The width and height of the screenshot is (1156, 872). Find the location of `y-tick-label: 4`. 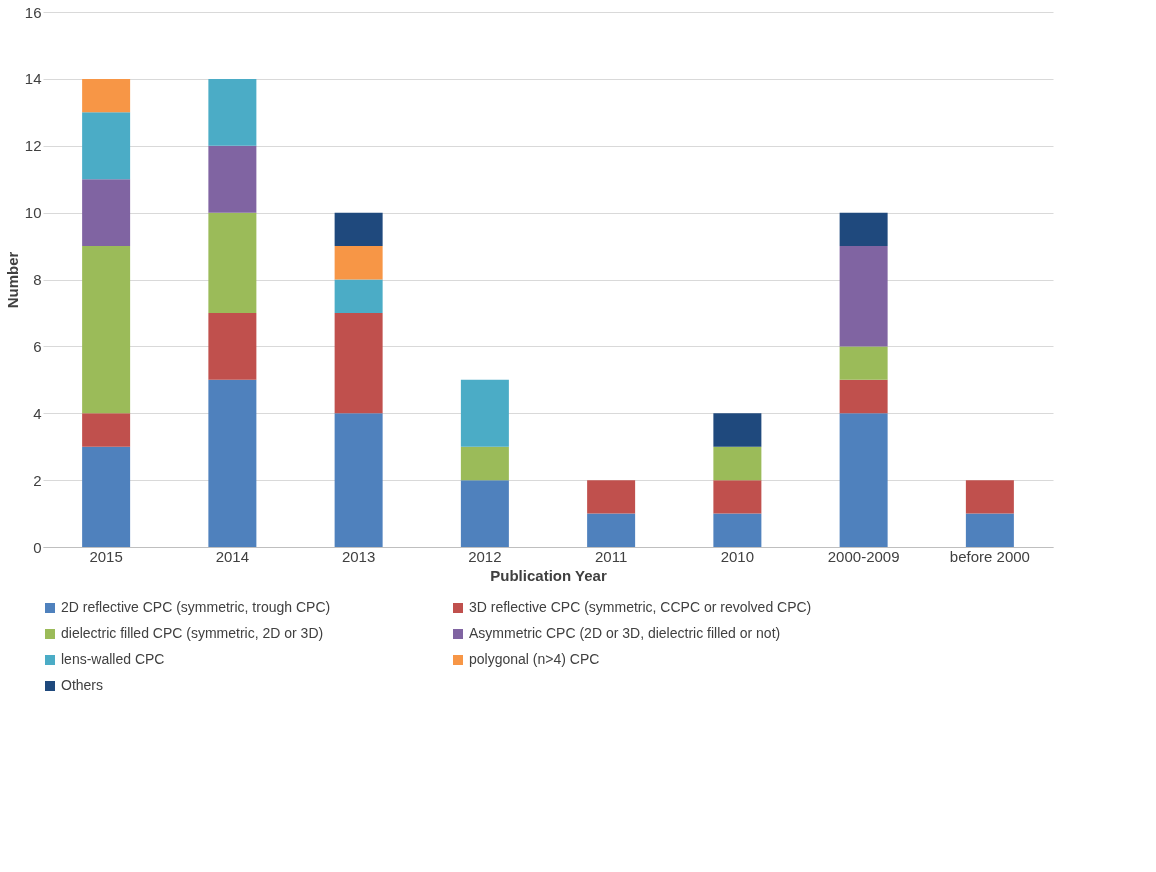

y-tick-label: 4 is located at coordinates (37, 413).